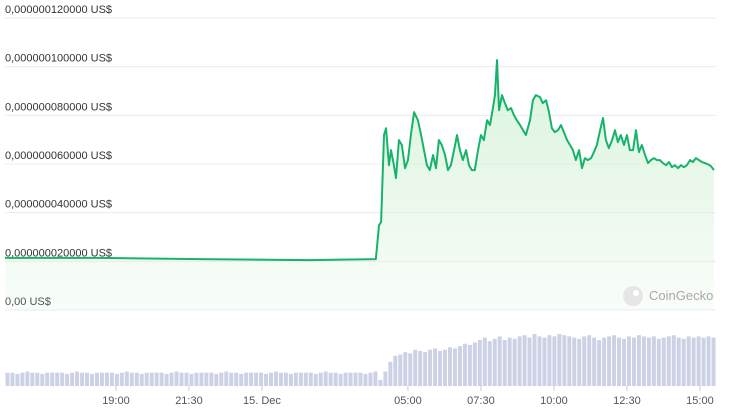  I want to click on x-tick-label: 15. Dec, so click(262, 401).